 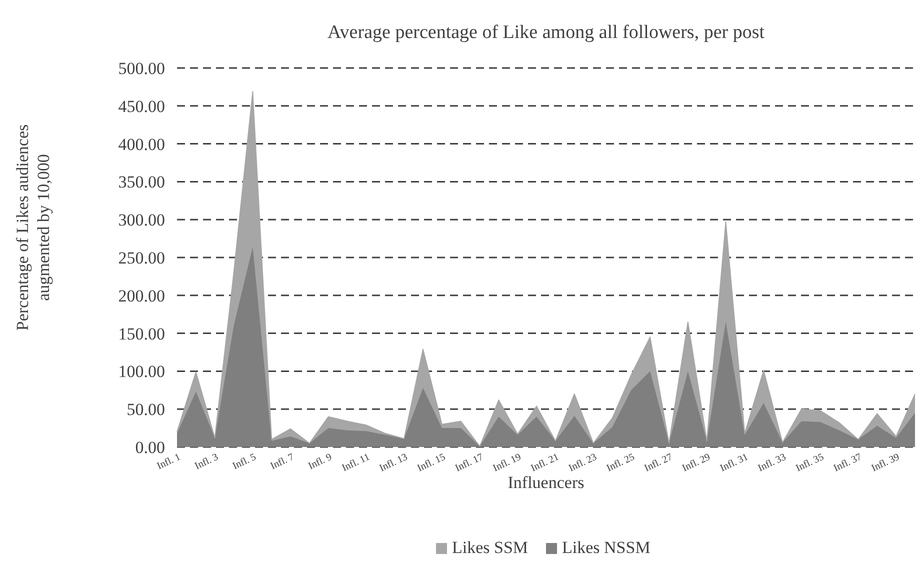 What do you see at coordinates (432, 463) in the screenshot?
I see `x-tick-label: Infl. 15` at bounding box center [432, 463].